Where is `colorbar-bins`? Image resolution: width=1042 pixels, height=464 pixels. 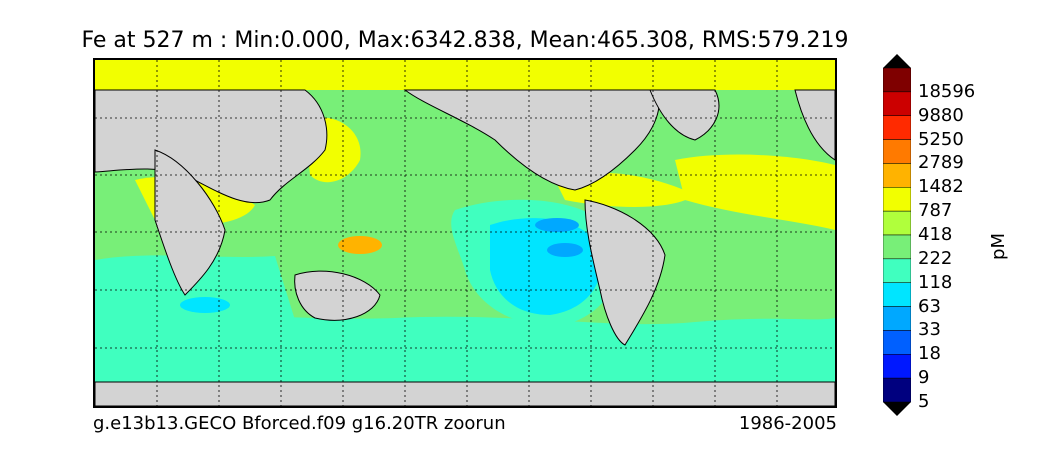
colorbar-bins is located at coordinates (897, 235).